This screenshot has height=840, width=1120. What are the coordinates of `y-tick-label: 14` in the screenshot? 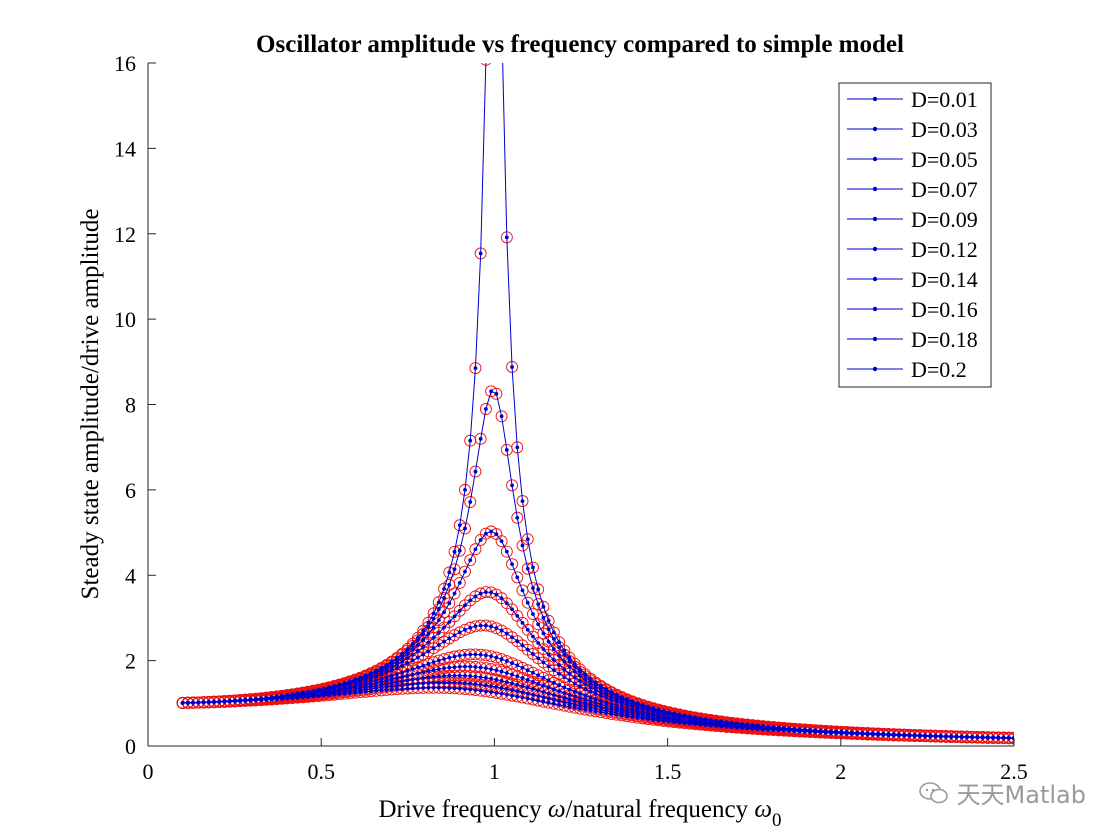 It's located at (125, 148).